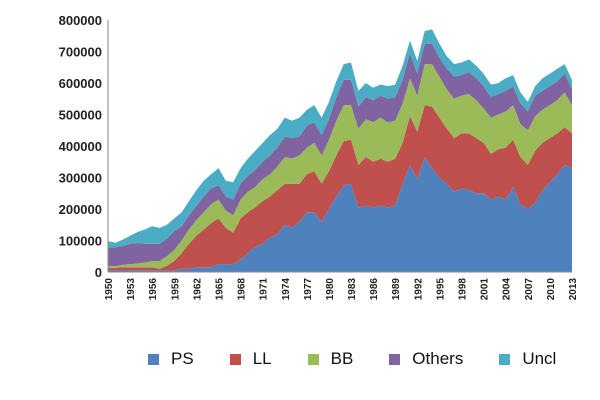  What do you see at coordinates (80, 178) in the screenshot?
I see `y-tick-label: 300000` at bounding box center [80, 178].